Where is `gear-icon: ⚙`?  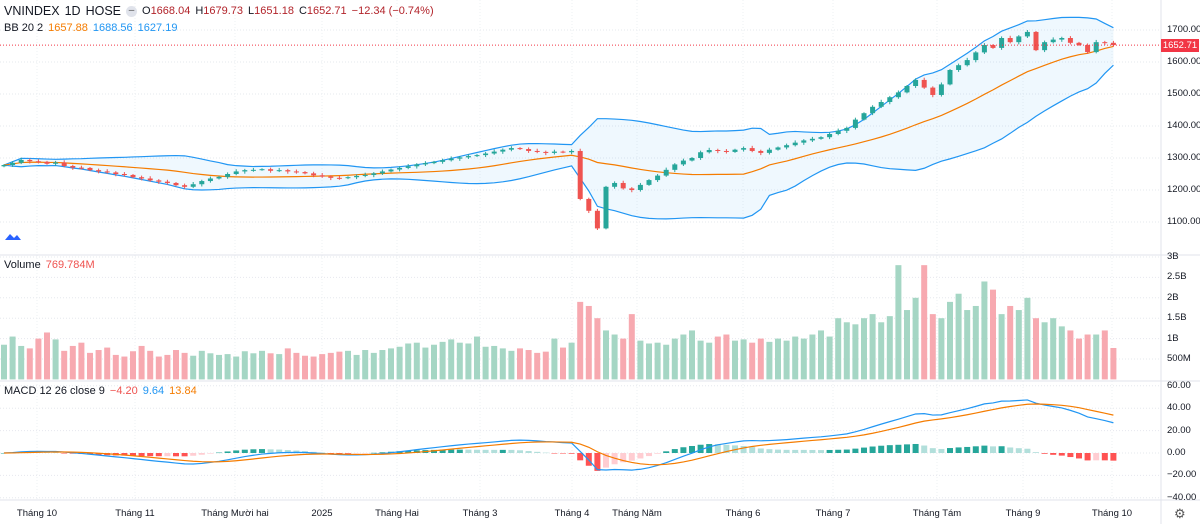
gear-icon: ⚙ is located at coordinates (1180, 513).